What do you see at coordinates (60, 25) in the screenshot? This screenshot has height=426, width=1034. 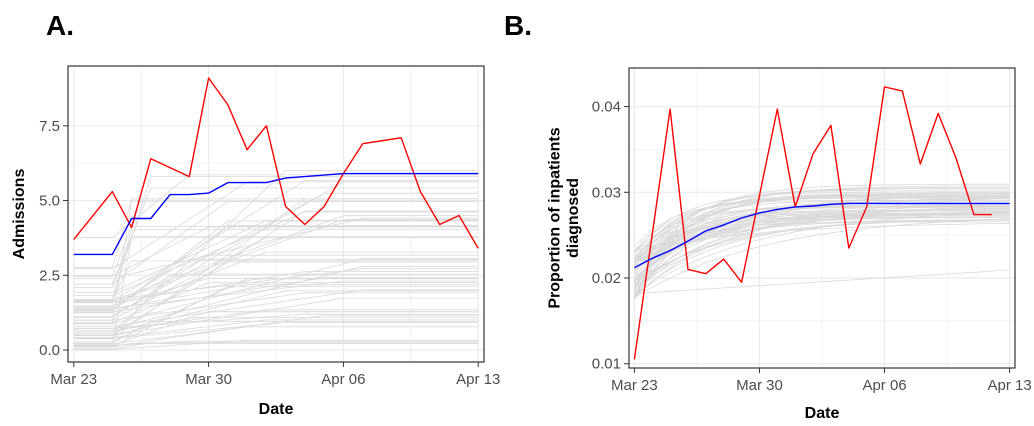 I see `panel-label: A.` at bounding box center [60, 25].